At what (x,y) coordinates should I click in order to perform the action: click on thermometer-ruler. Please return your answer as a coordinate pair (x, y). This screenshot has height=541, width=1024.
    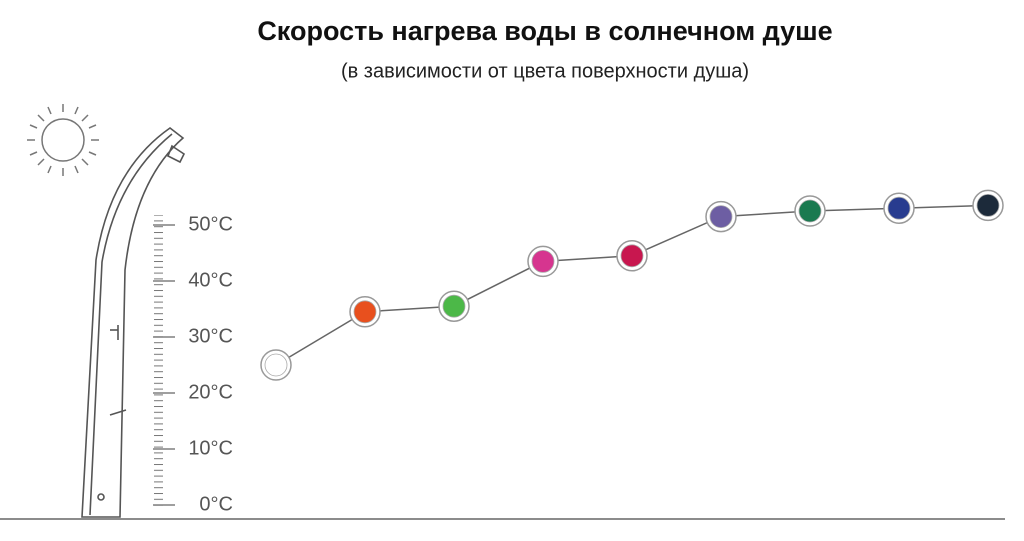
    Looking at the image, I should click on (158, 362).